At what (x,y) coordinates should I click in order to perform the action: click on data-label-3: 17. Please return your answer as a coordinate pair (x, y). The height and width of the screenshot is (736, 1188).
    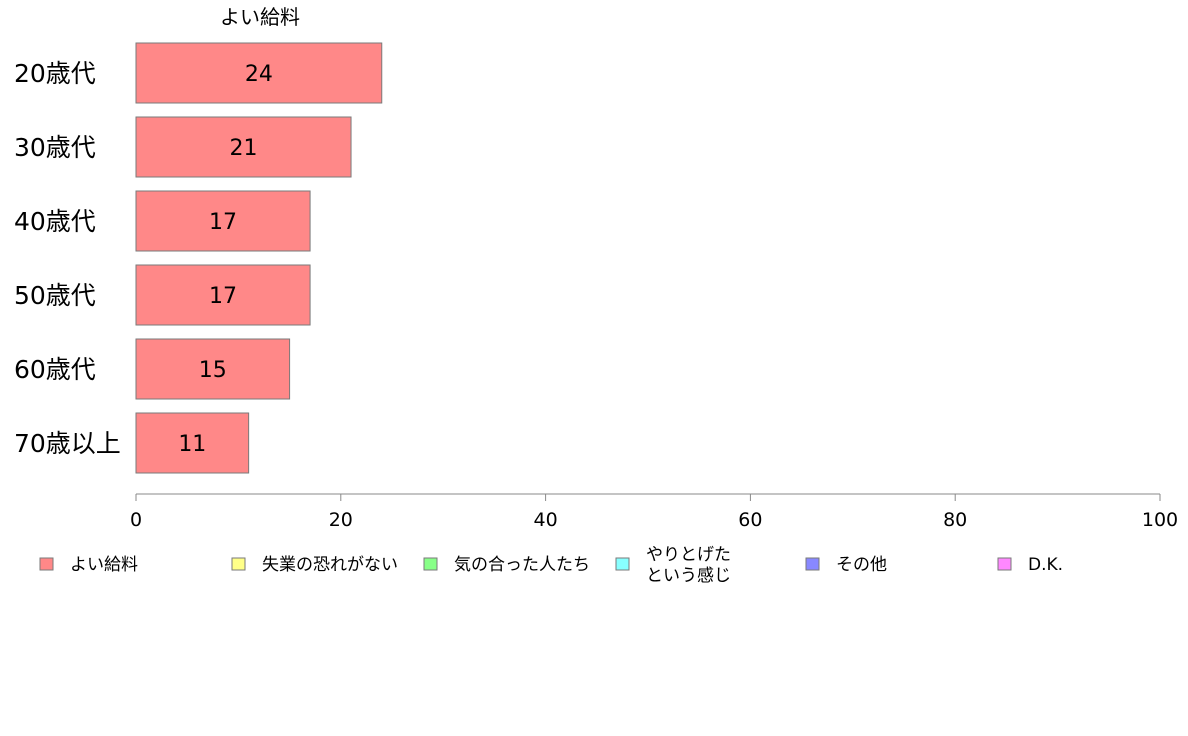
    Looking at the image, I should click on (223, 222).